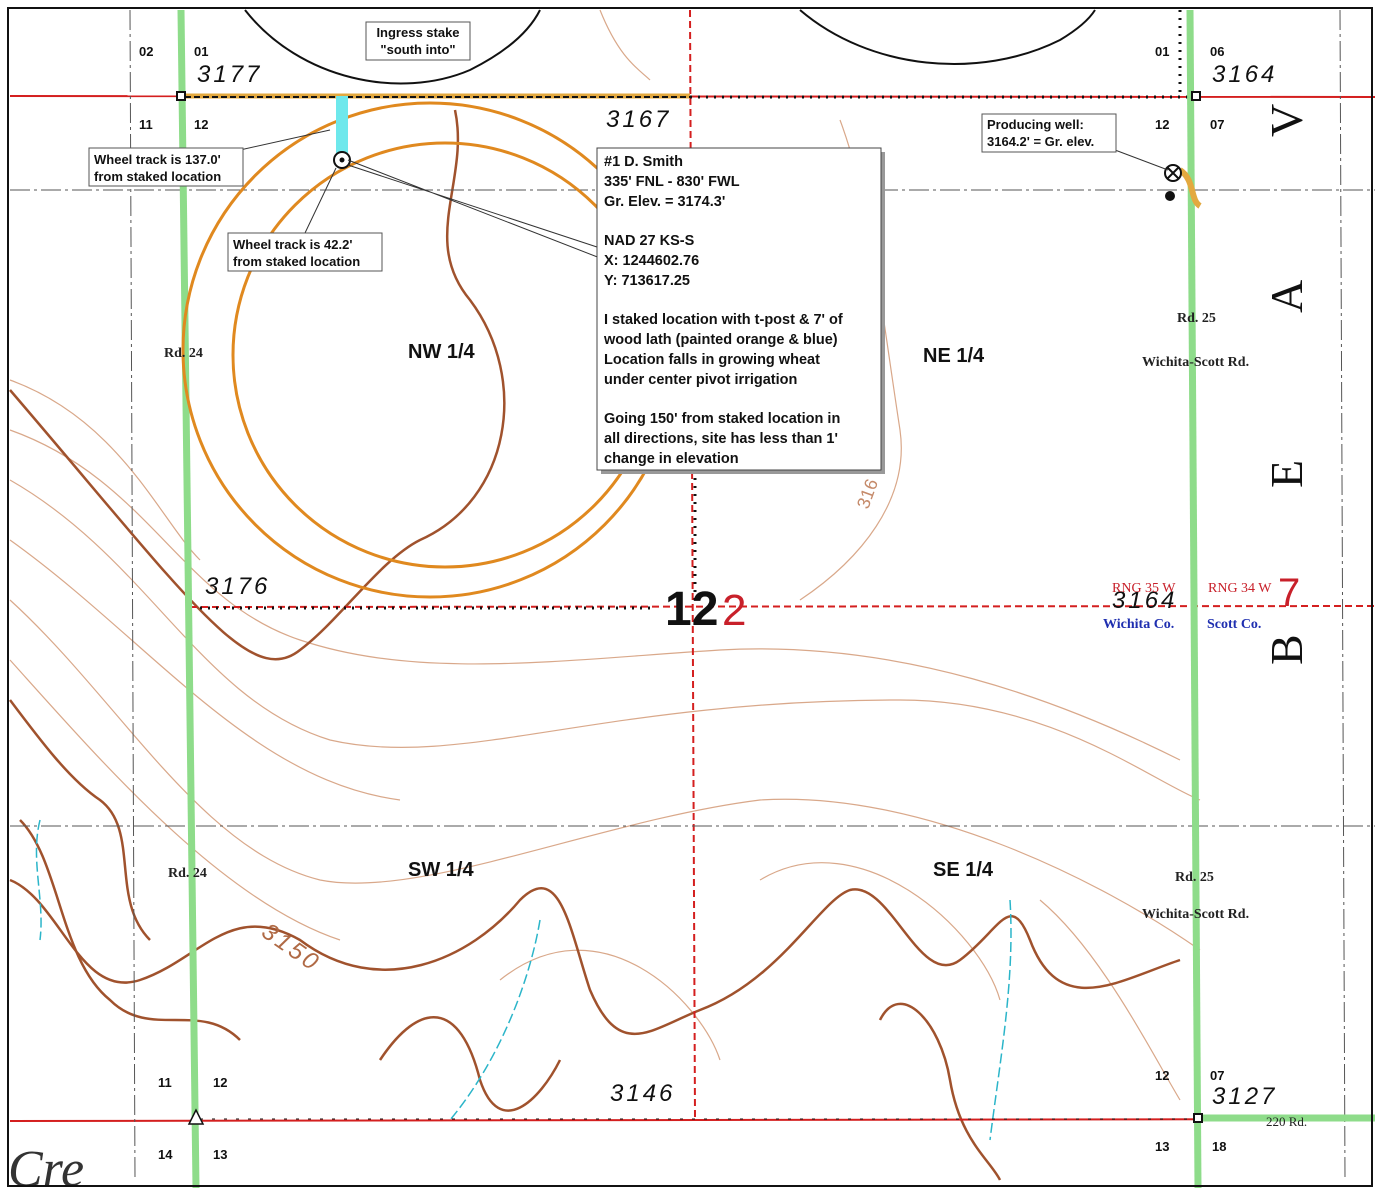 The height and width of the screenshot is (1188, 1380). I want to click on elevation: 3146, so click(642, 1093).